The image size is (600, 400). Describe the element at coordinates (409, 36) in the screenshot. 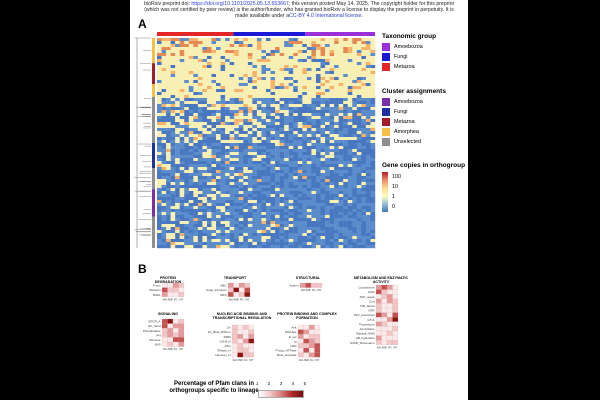

I see `taxonomic-legend-title: Taxonomic group` at that location.